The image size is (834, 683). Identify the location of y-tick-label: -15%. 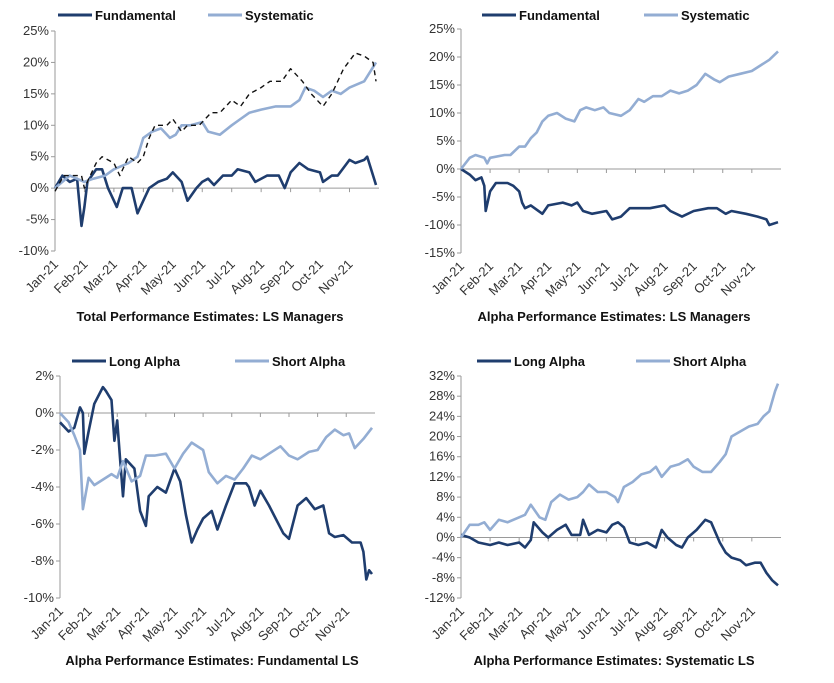
(440, 252).